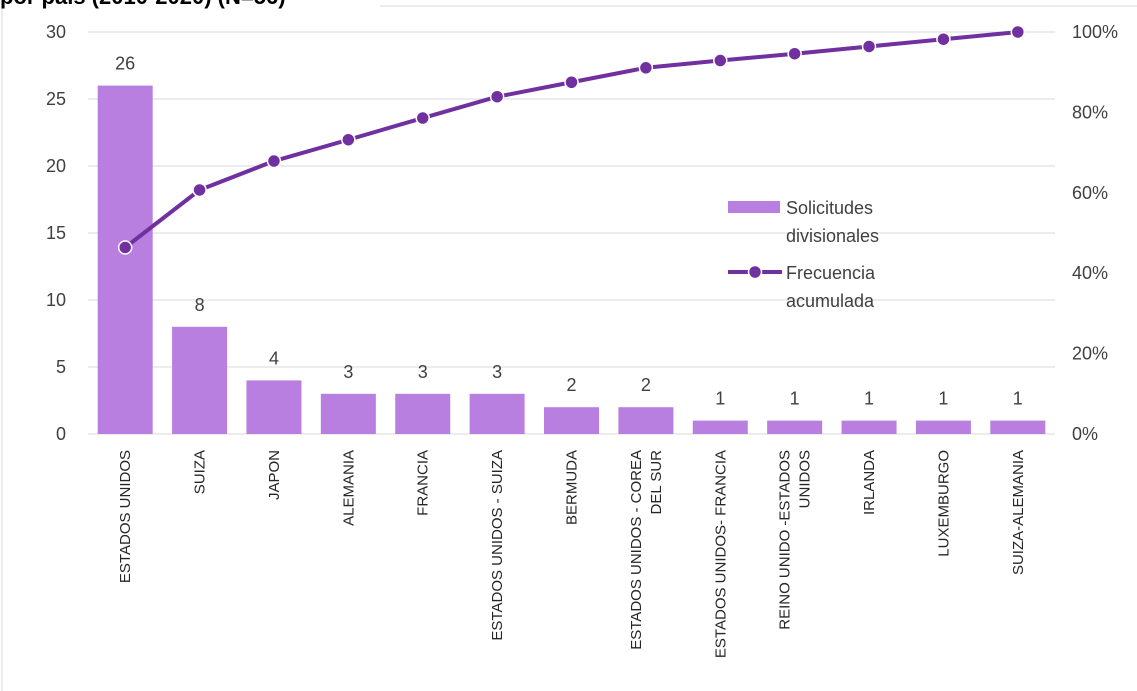 The width and height of the screenshot is (1137, 691). I want to click on category-label-line: IRLANDA, so click(869, 482).